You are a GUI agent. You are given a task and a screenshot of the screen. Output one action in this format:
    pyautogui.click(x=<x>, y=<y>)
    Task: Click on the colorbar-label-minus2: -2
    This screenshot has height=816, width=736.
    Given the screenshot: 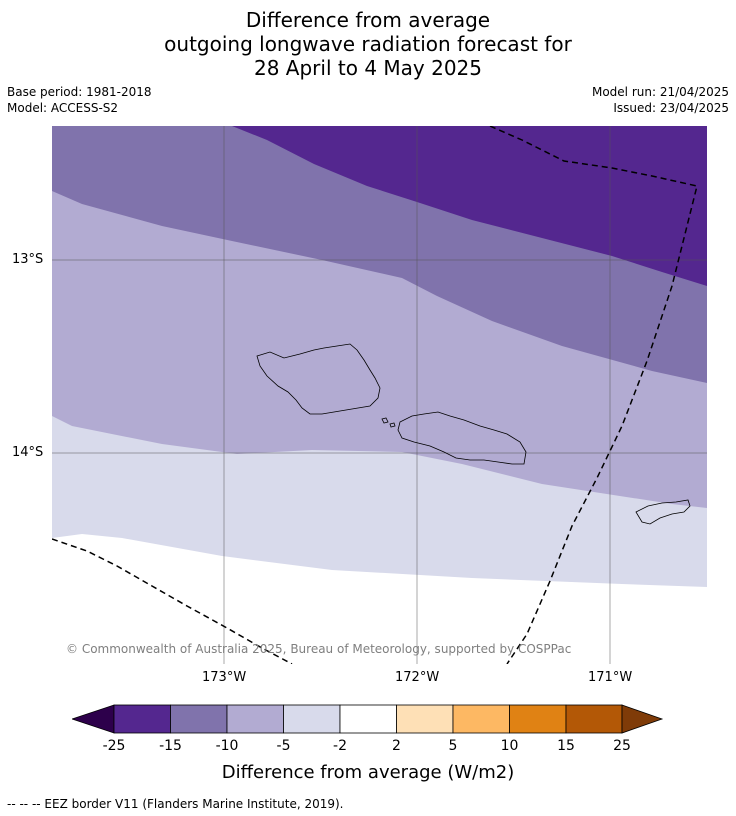 What is the action you would take?
    pyautogui.click(x=340, y=746)
    